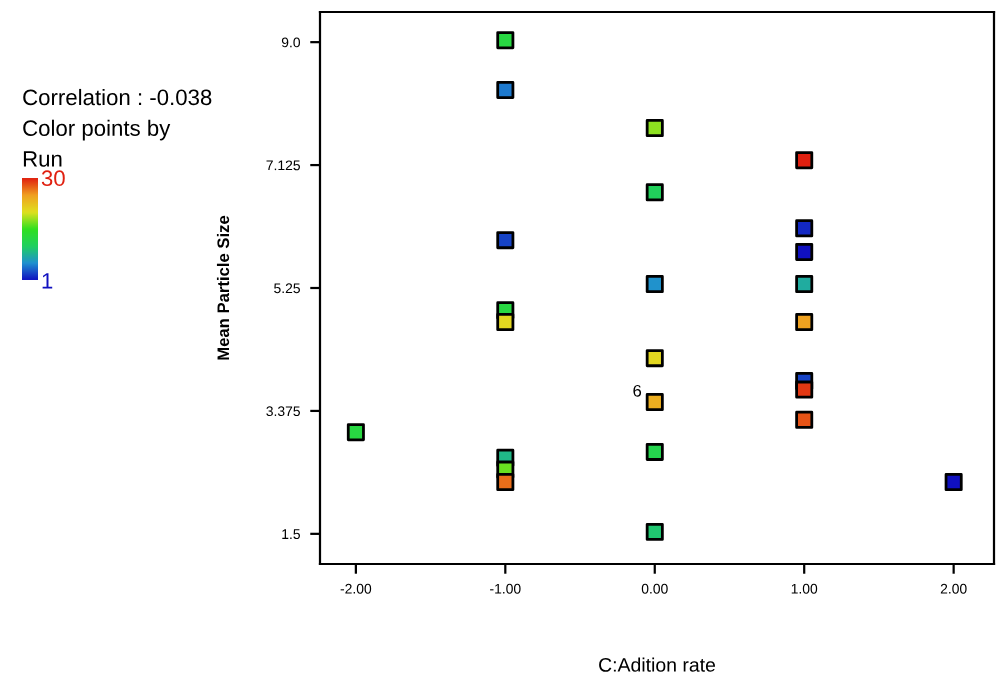 This screenshot has width=1004, height=684. What do you see at coordinates (42, 159) in the screenshot?
I see `color-bar-title: Run` at bounding box center [42, 159].